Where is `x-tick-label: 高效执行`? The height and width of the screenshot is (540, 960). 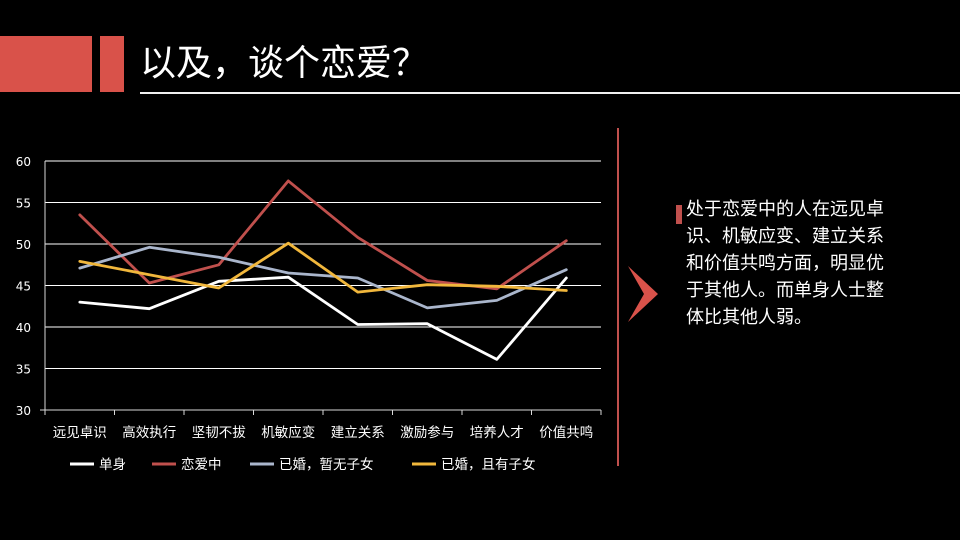 x-tick-label: 高效执行 is located at coordinates (149, 432).